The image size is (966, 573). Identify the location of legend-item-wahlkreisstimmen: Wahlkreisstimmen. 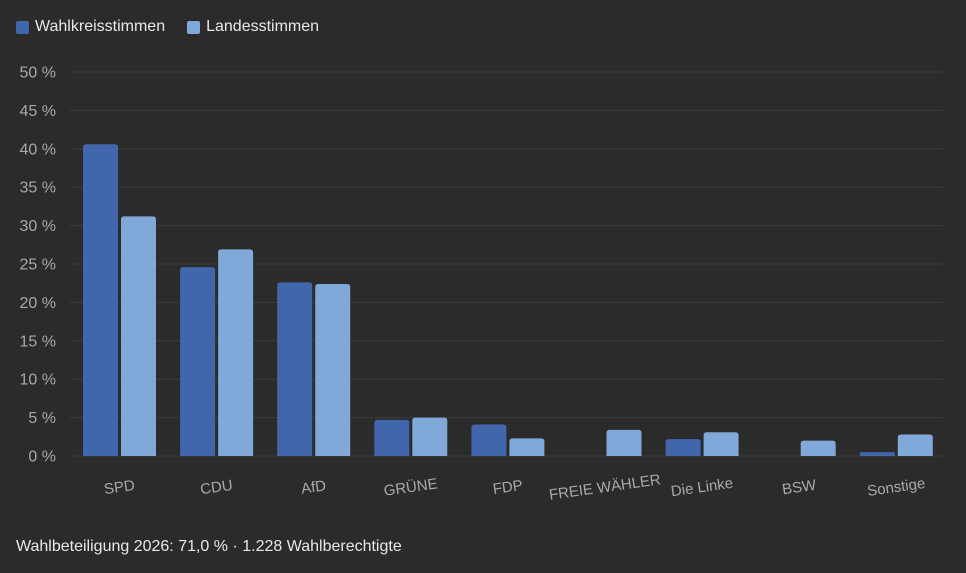
(90, 27).